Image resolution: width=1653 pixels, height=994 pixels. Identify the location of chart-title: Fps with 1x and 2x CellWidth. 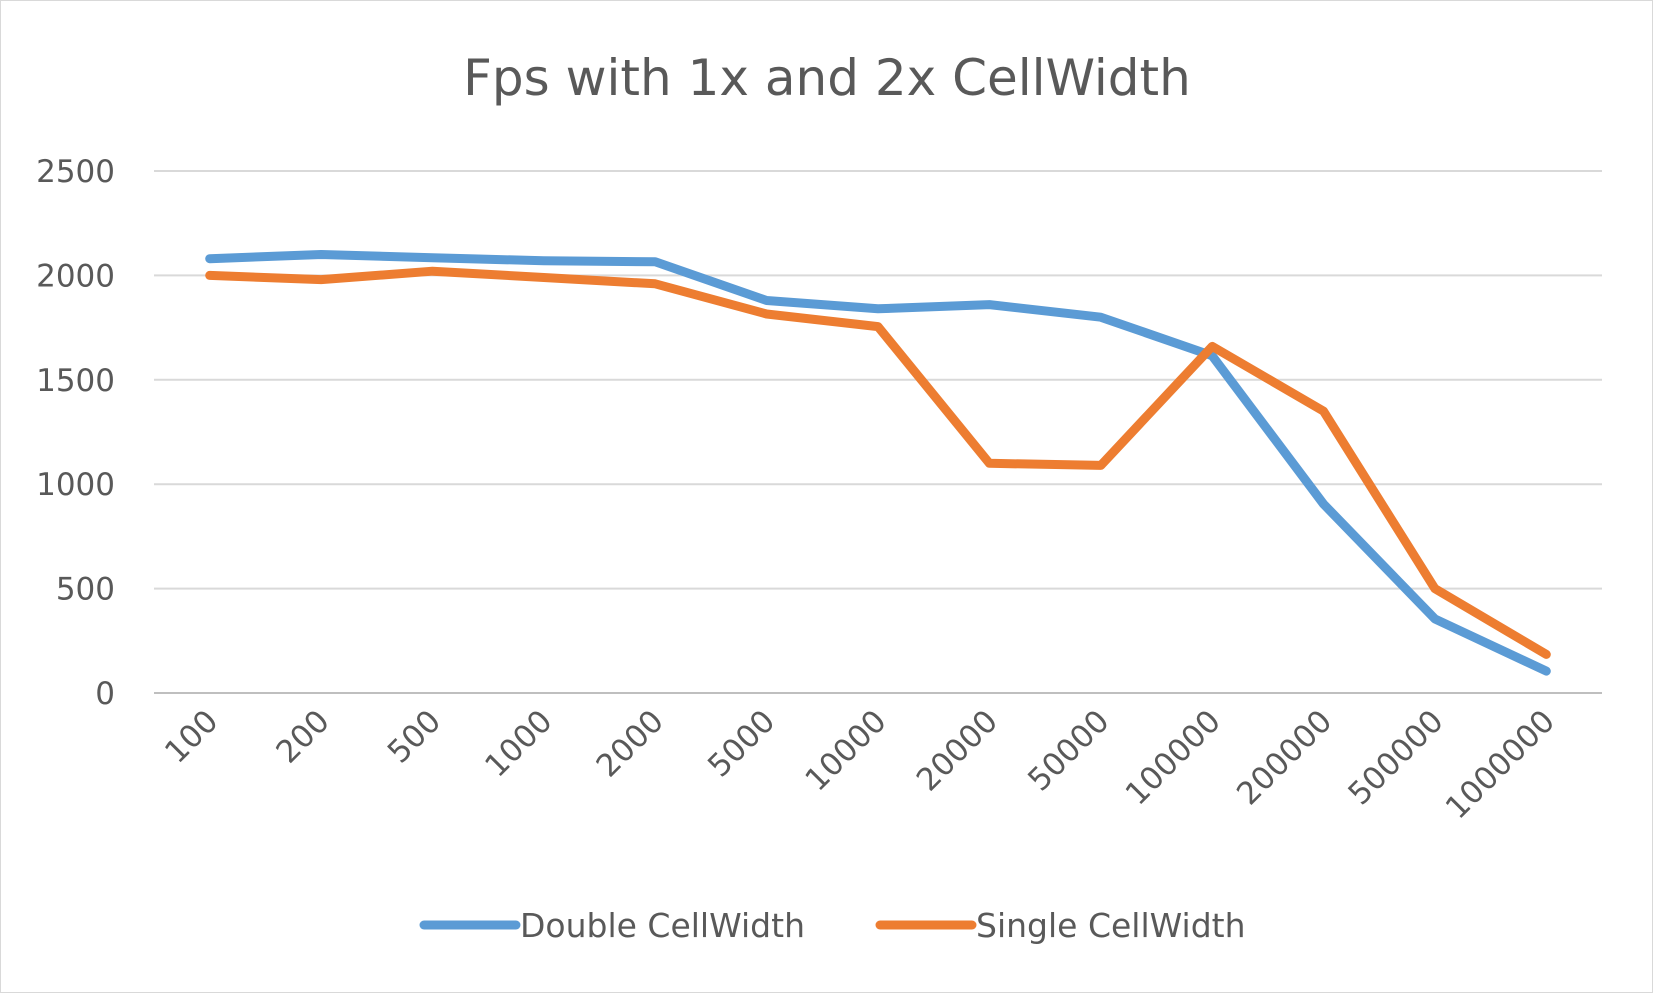
(827, 78).